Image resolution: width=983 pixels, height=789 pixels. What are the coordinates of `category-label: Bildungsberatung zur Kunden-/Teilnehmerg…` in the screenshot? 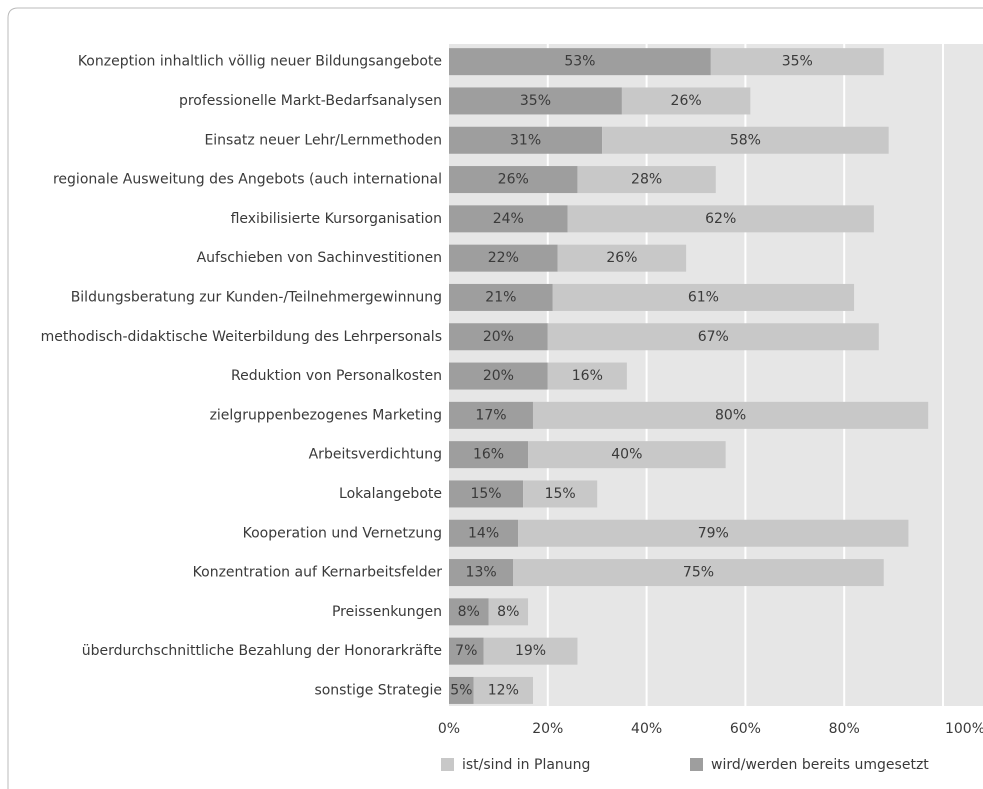 It's located at (256, 297).